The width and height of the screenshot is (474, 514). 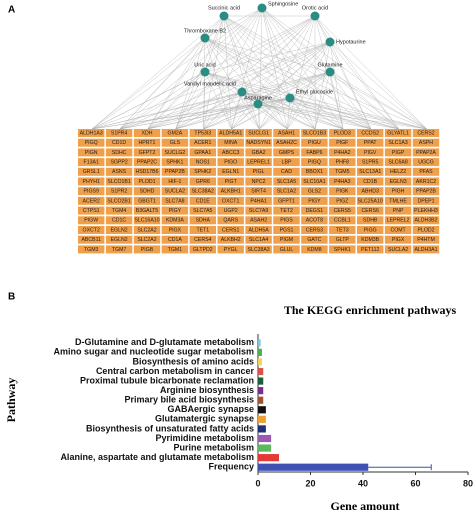 What do you see at coordinates (231, 467) in the screenshot?
I see `y-tick-label: Frequency` at bounding box center [231, 467].